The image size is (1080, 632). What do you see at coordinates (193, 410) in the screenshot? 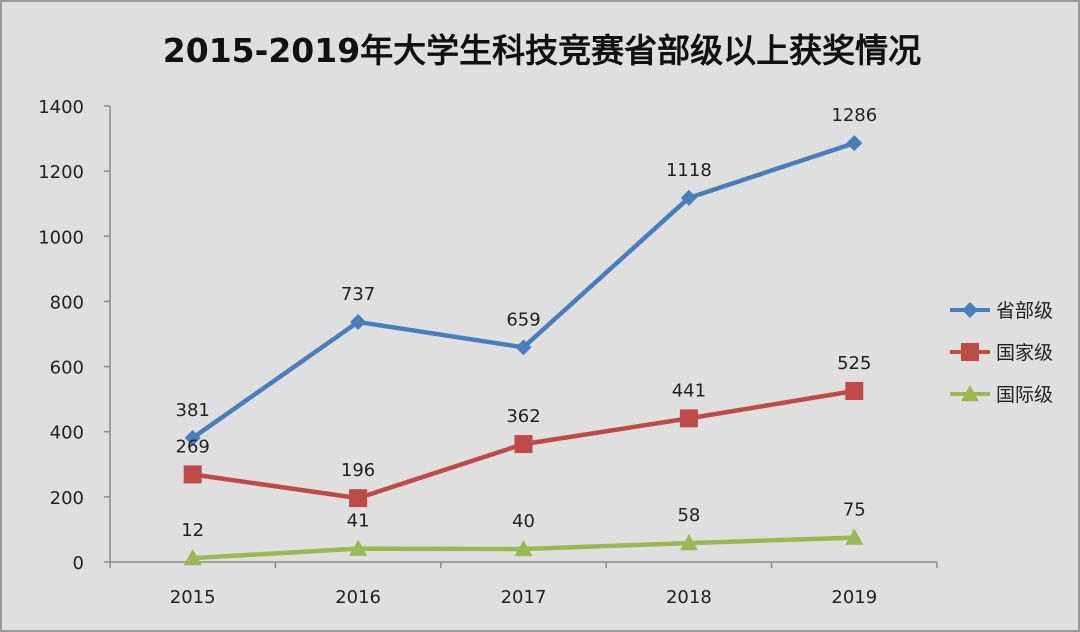
I see `data-label: 381` at bounding box center [193, 410].